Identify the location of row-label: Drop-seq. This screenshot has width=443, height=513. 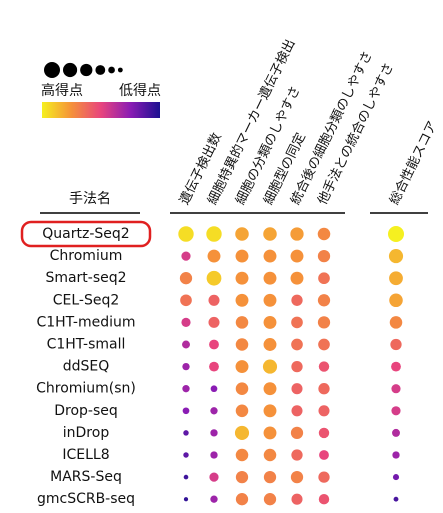
(86, 411).